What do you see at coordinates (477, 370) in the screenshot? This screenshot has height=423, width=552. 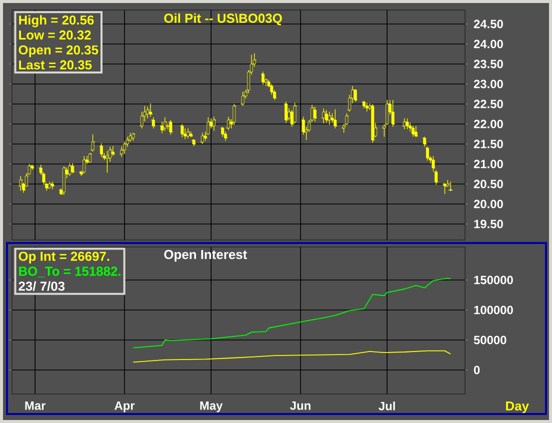 I see `y-tick-label: 0` at bounding box center [477, 370].